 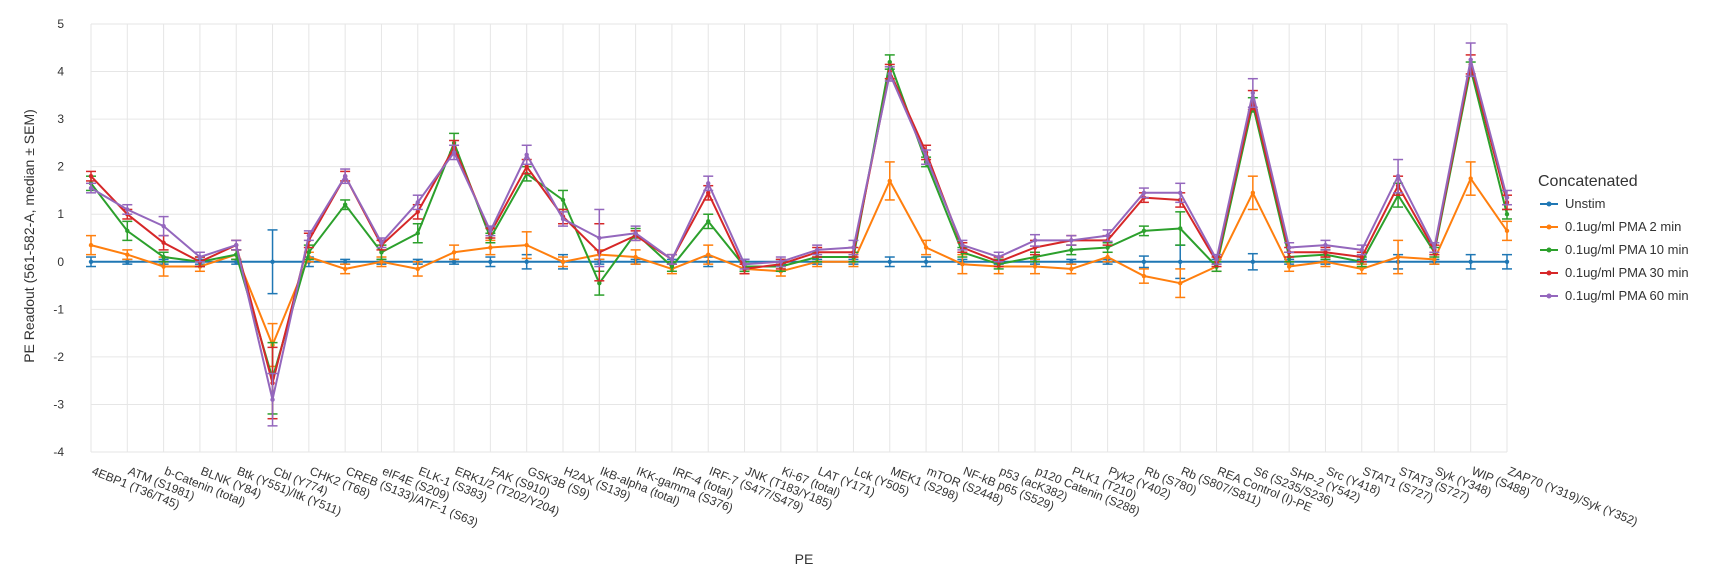 What do you see at coordinates (1610, 226) in the screenshot?
I see `legend-item: 0.1ug/ml PMA 2 min` at bounding box center [1610, 226].